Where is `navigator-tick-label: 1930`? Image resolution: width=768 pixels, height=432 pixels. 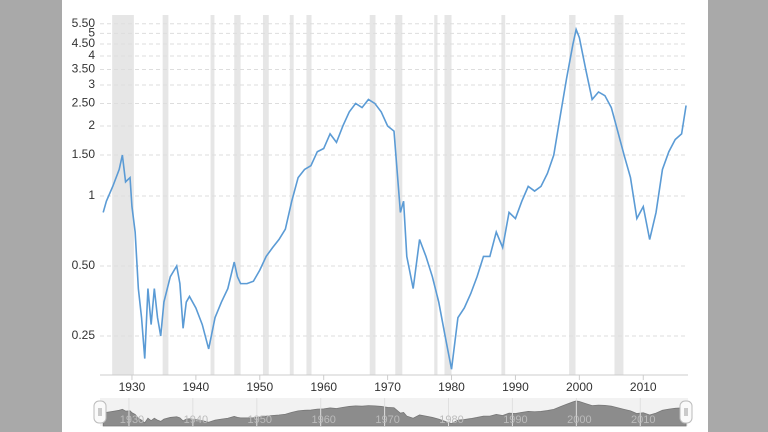
navigator-tick-label: 1930 is located at coordinates (132, 420).